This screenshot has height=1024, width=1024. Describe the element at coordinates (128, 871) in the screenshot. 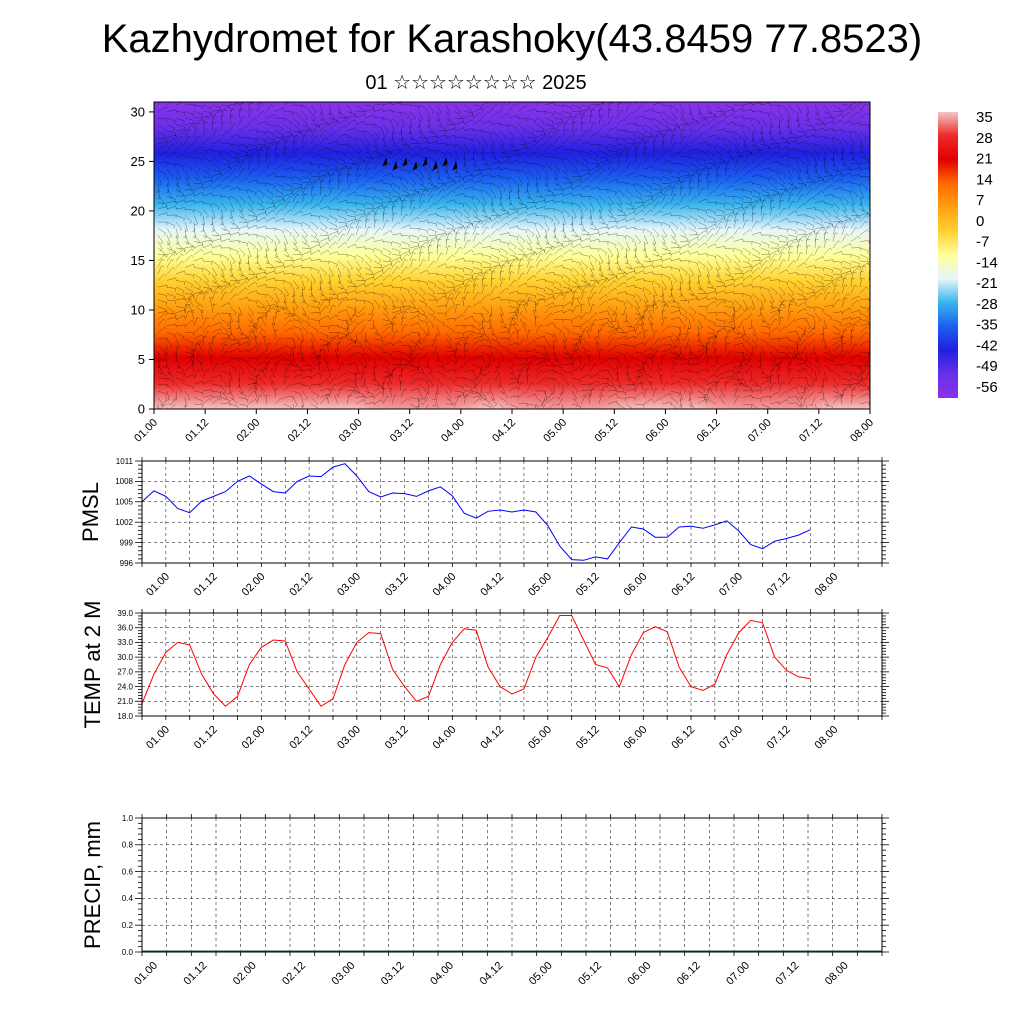

I see `y-tick-label: 0.6` at that location.